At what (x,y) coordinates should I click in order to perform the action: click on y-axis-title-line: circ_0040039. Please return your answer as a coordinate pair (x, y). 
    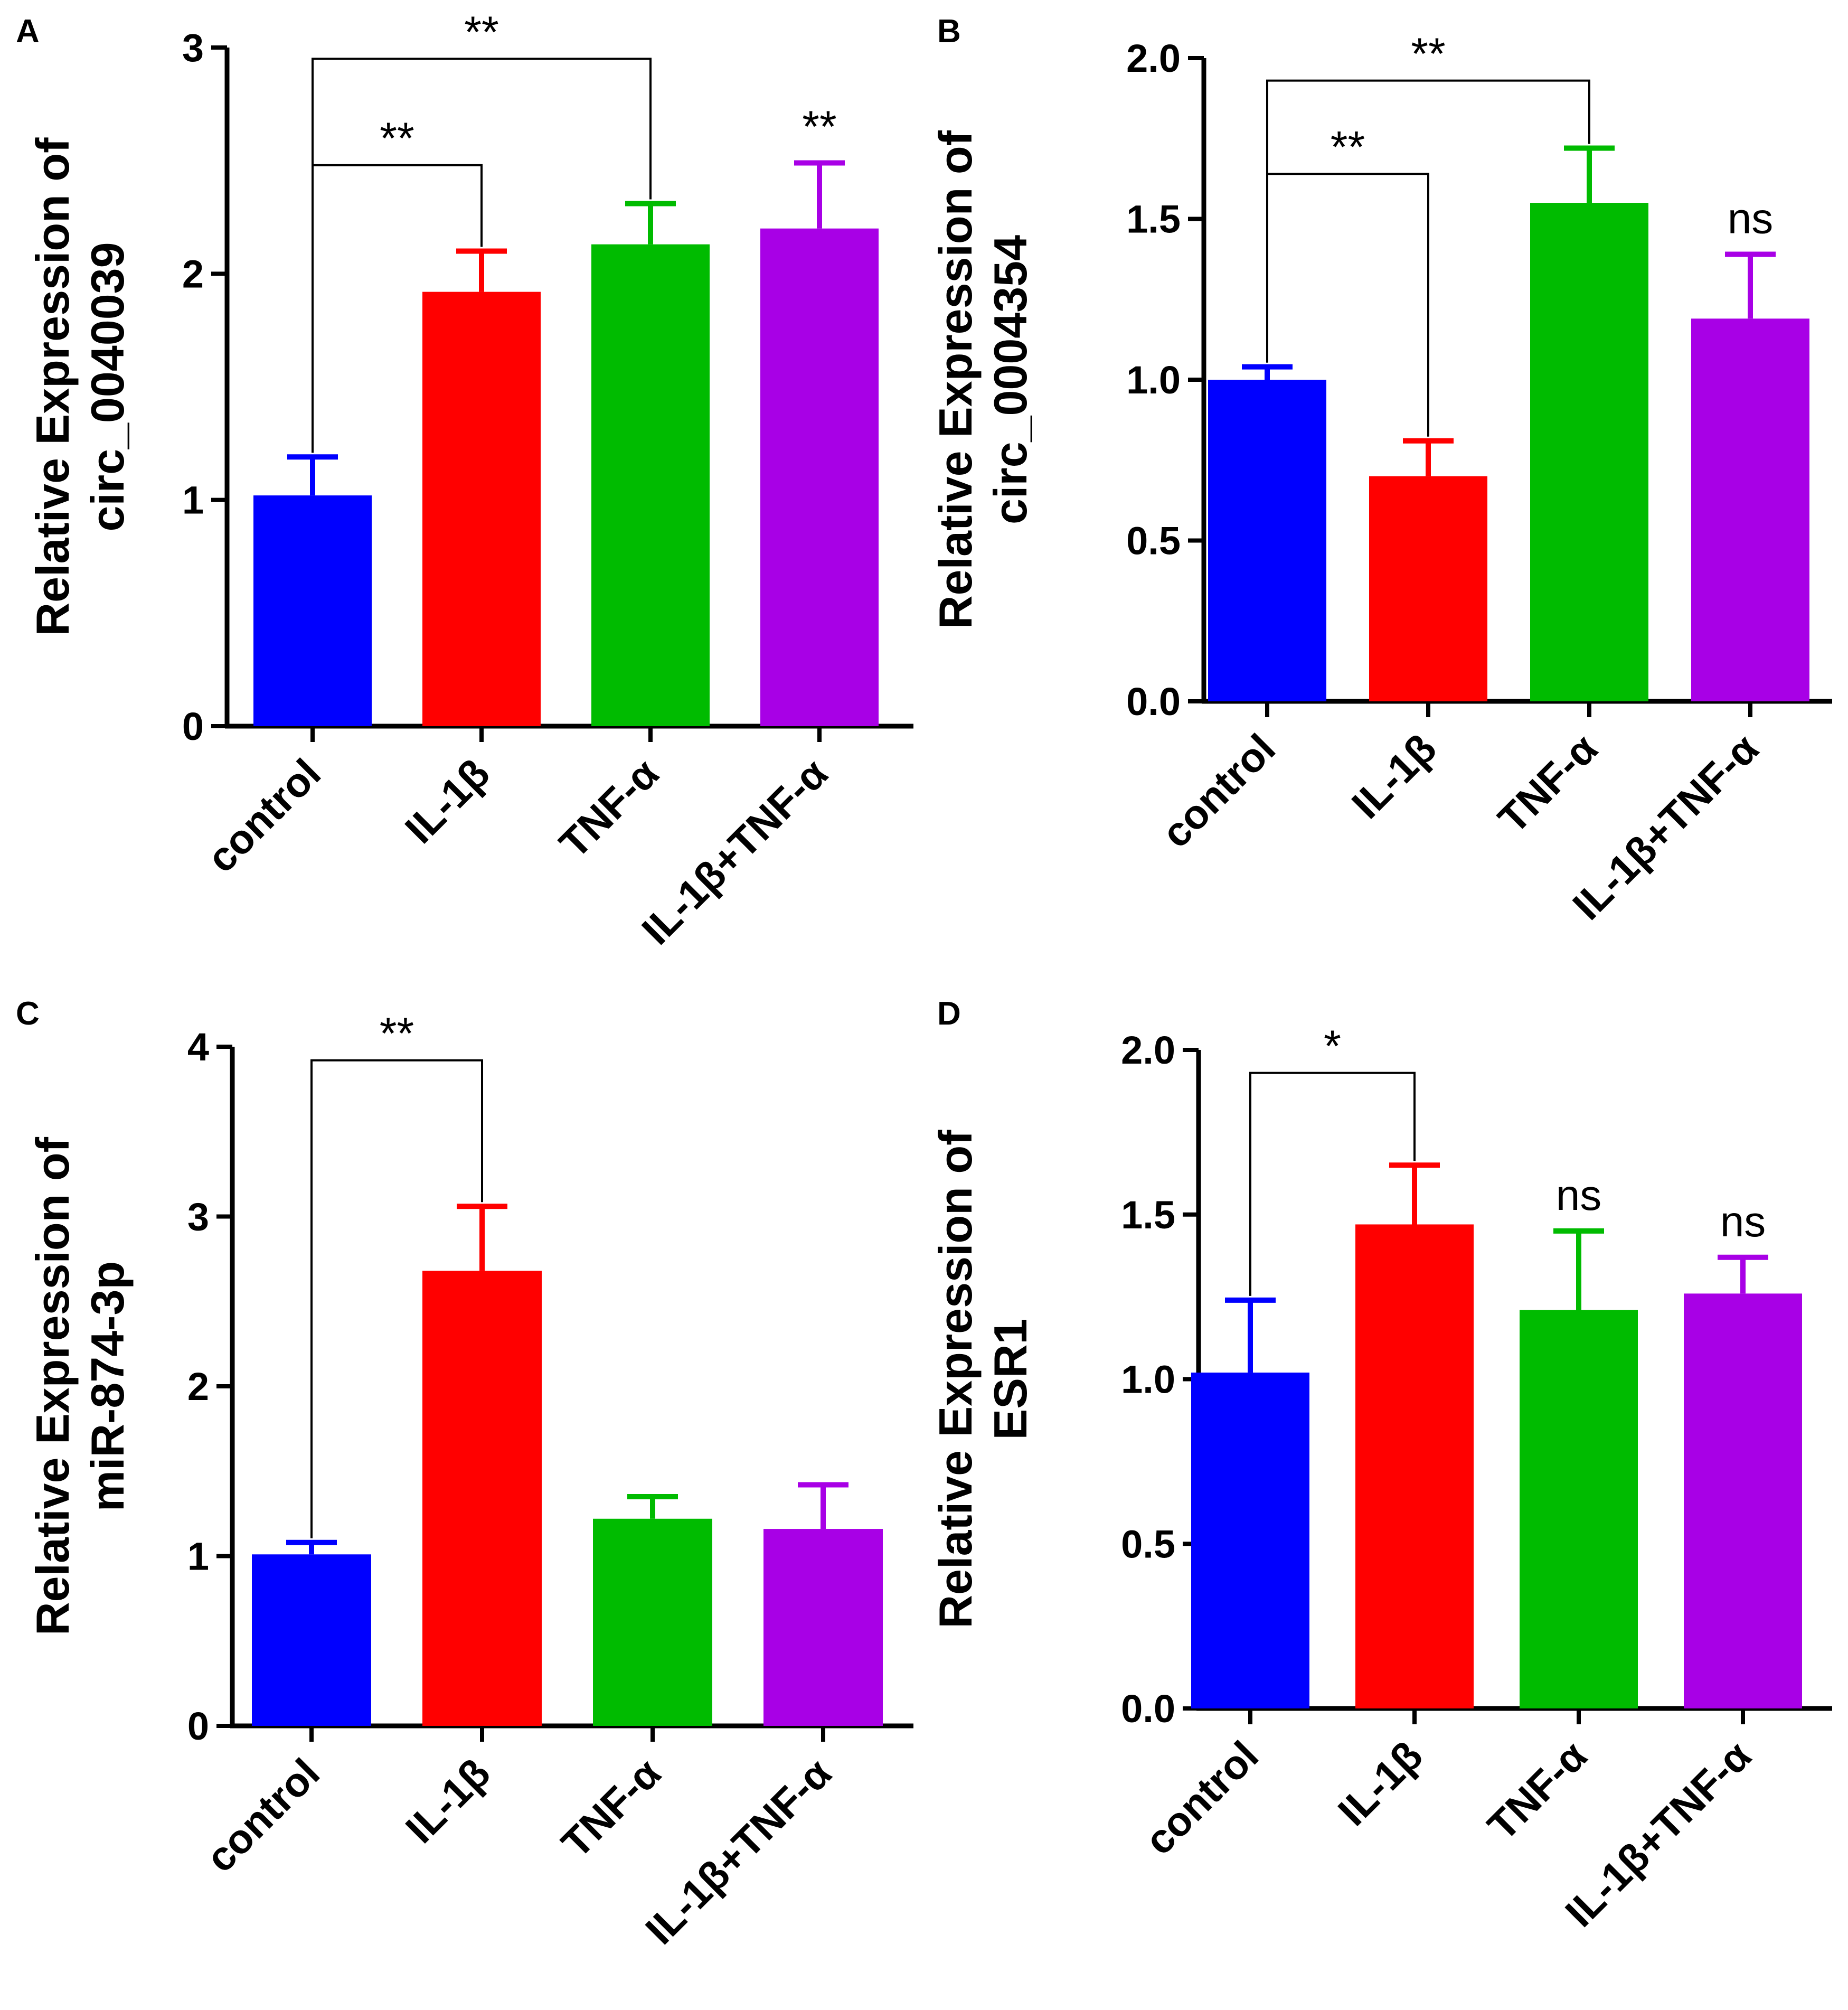
    Looking at the image, I should click on (108, 386).